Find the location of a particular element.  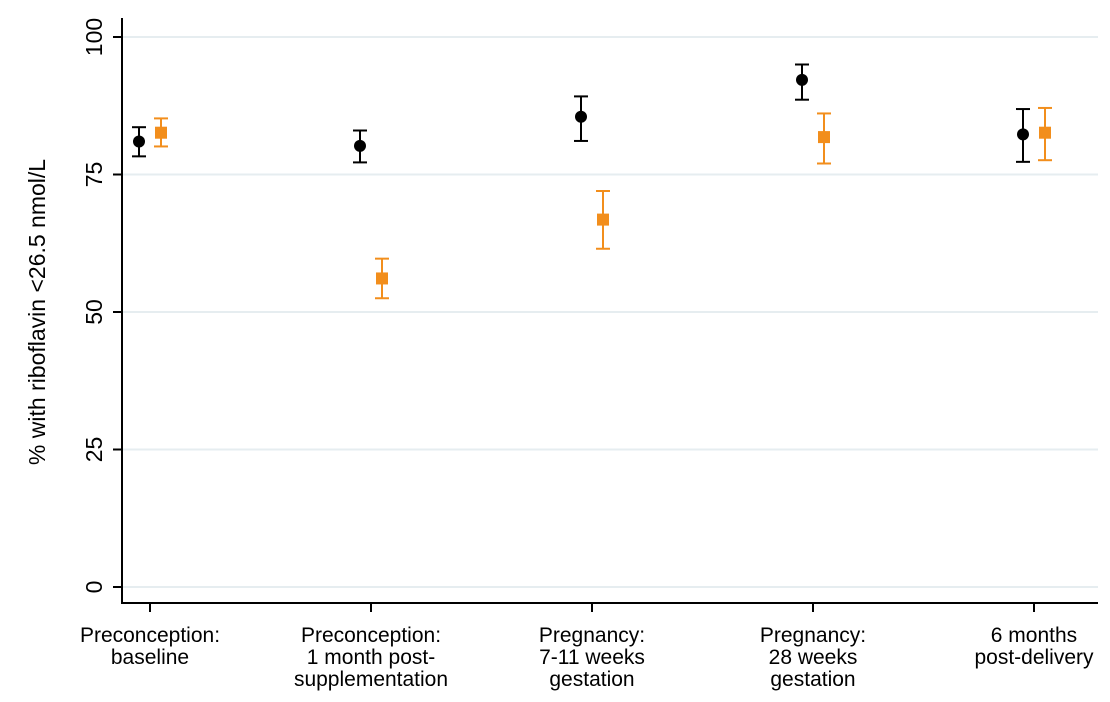

y-axis-title: % with riboflavin <26.5 nmol/L is located at coordinates (37, 312).